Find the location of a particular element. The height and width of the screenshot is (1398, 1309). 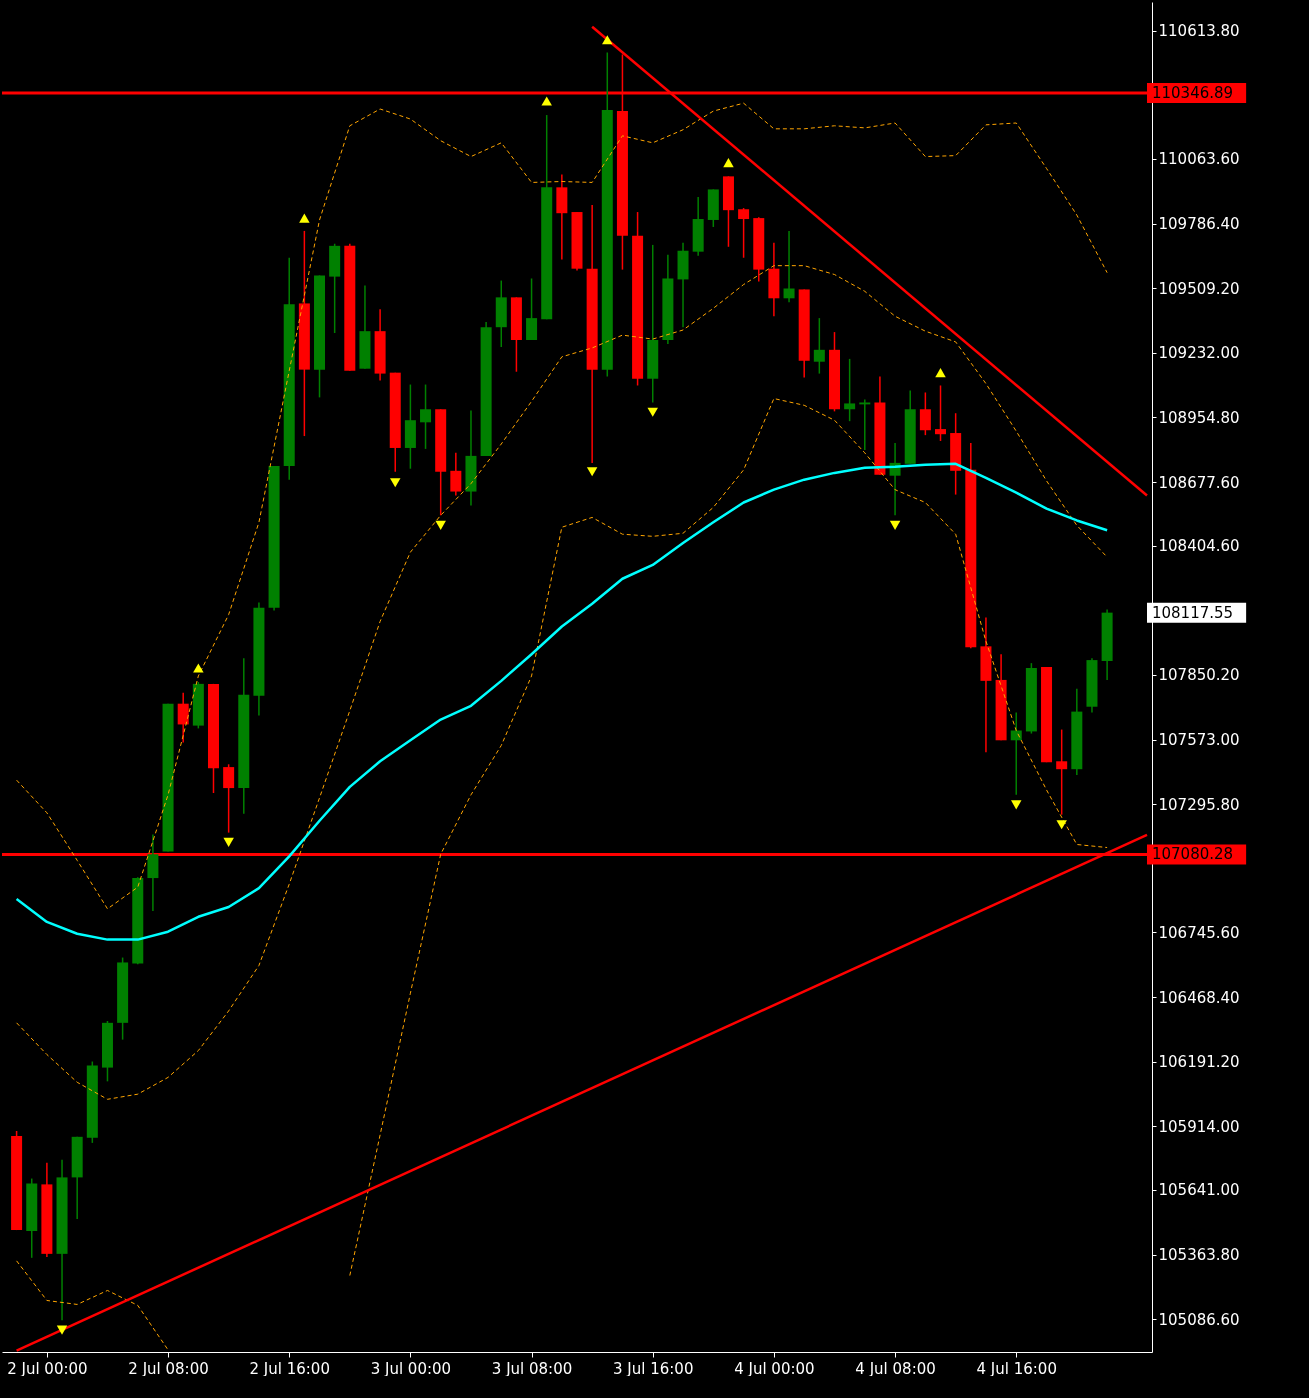

y-tick-label: 105086.60 is located at coordinates (1199, 1319).